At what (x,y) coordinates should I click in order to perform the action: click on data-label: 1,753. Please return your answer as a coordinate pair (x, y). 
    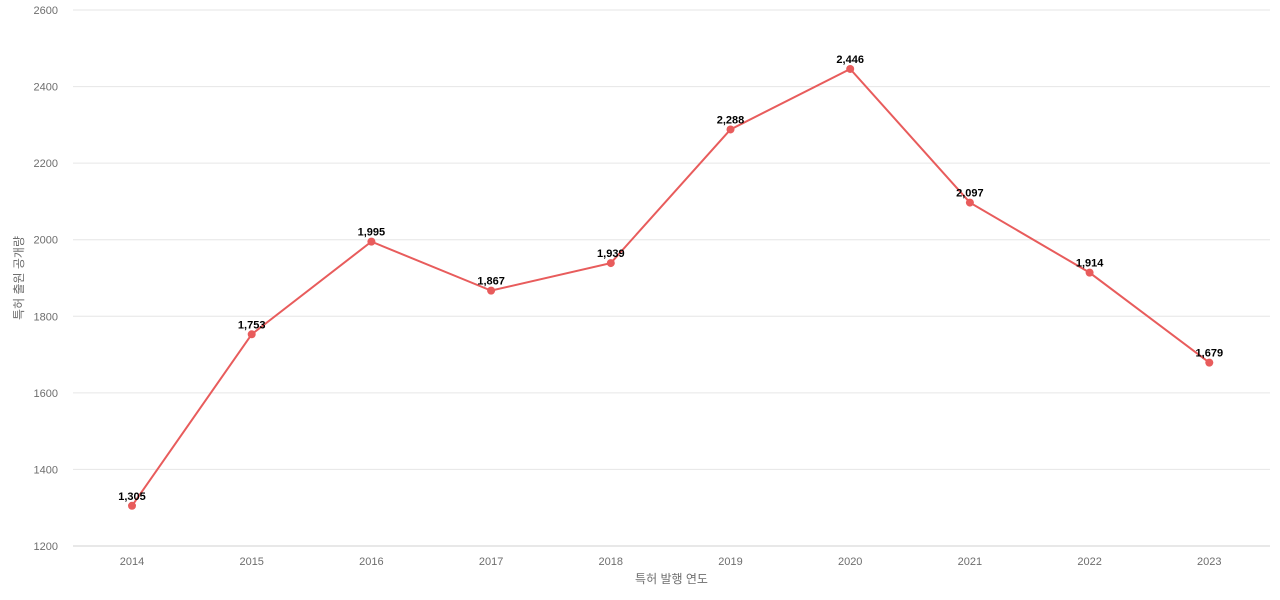
    Looking at the image, I should click on (252, 325).